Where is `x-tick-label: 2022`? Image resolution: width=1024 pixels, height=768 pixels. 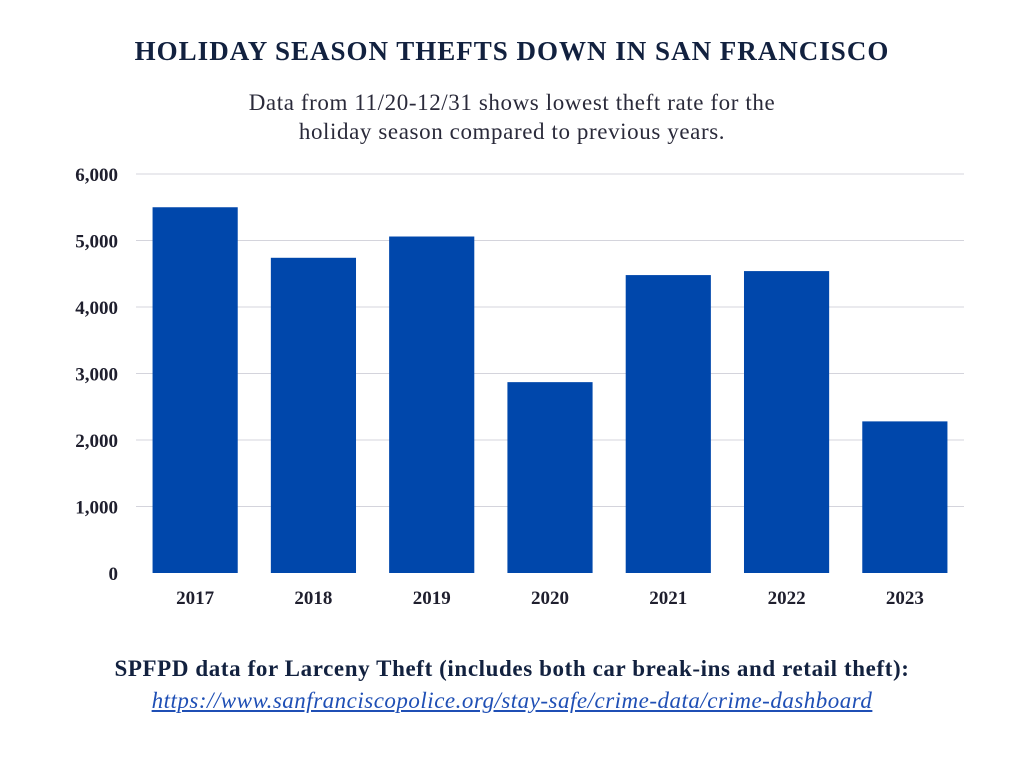 x-tick-label: 2022 is located at coordinates (787, 598).